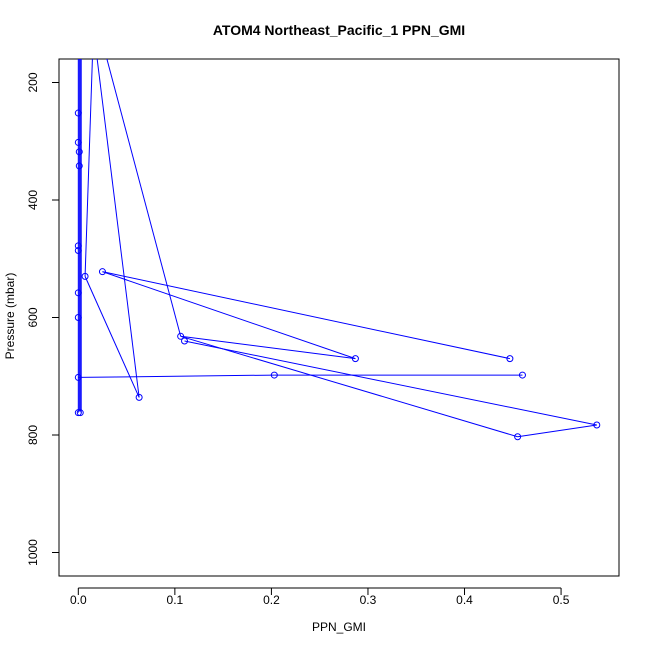 This screenshot has height=650, width=650. I want to click on y-tick-label: 600, so click(33, 317).